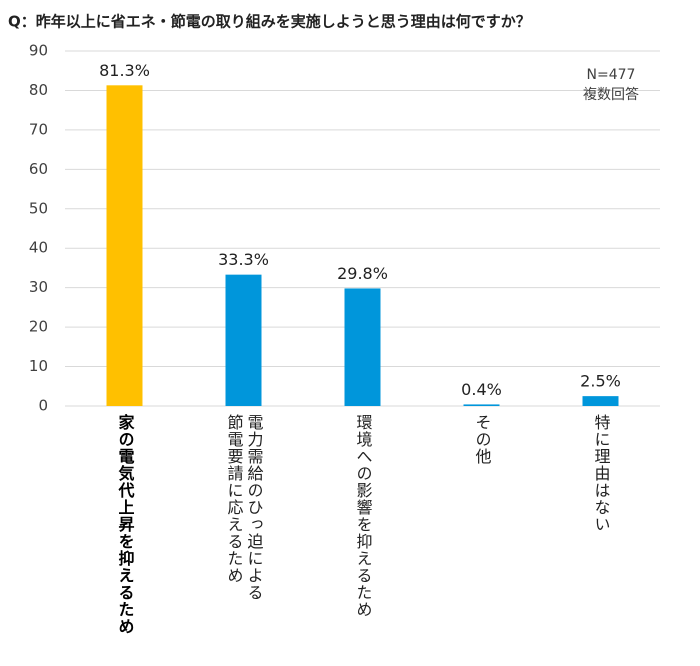 Image resolution: width=700 pixels, height=666 pixels. I want to click on x-tick-label: 家の電気代上昇を抑えるため, so click(125, 524).